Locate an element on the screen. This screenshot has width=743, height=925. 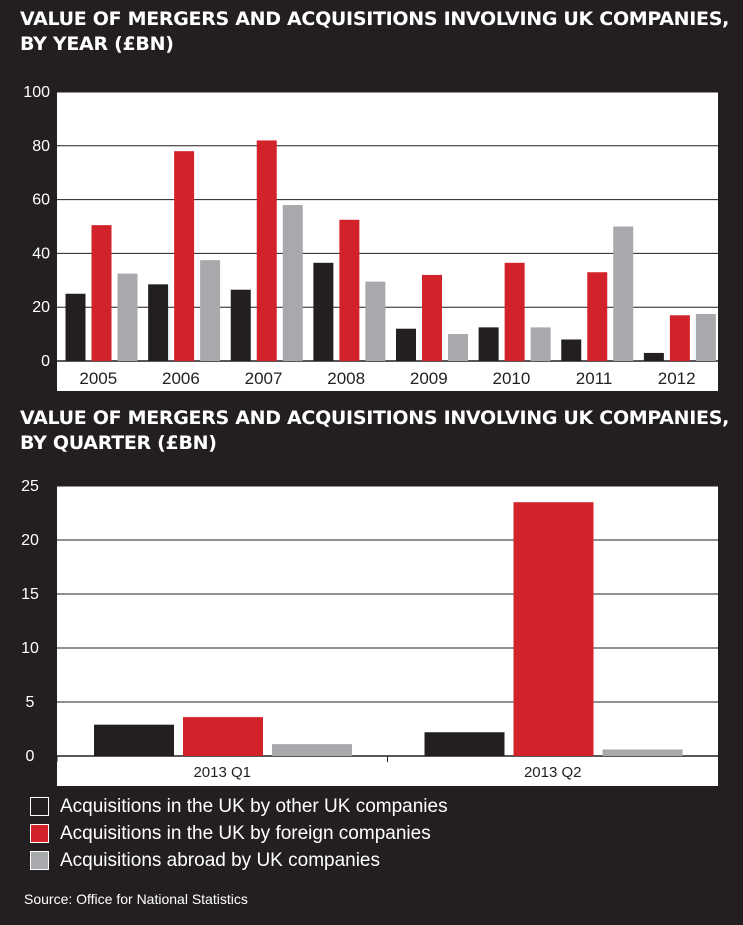
chart-title-line-2: BY QUARTER (£BN) is located at coordinates (118, 443).